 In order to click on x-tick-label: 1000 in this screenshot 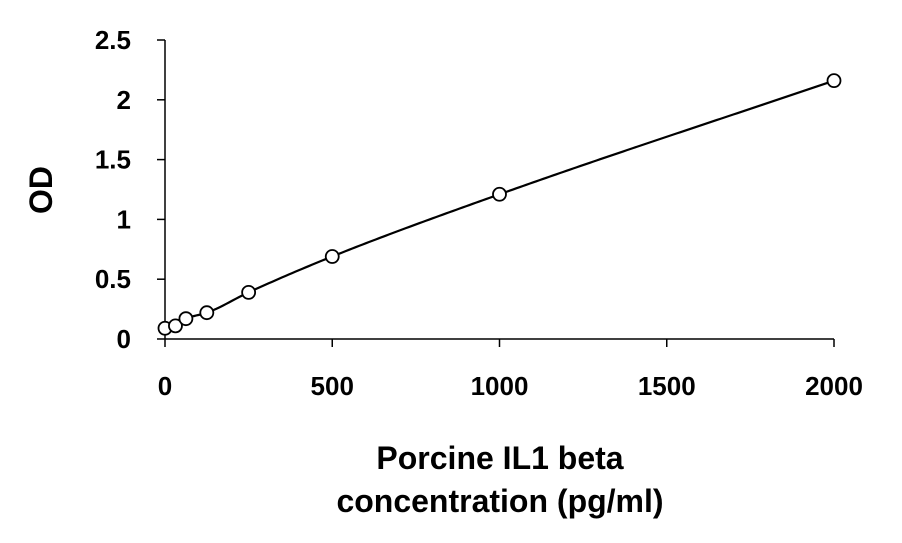, I will do `click(500, 386)`.